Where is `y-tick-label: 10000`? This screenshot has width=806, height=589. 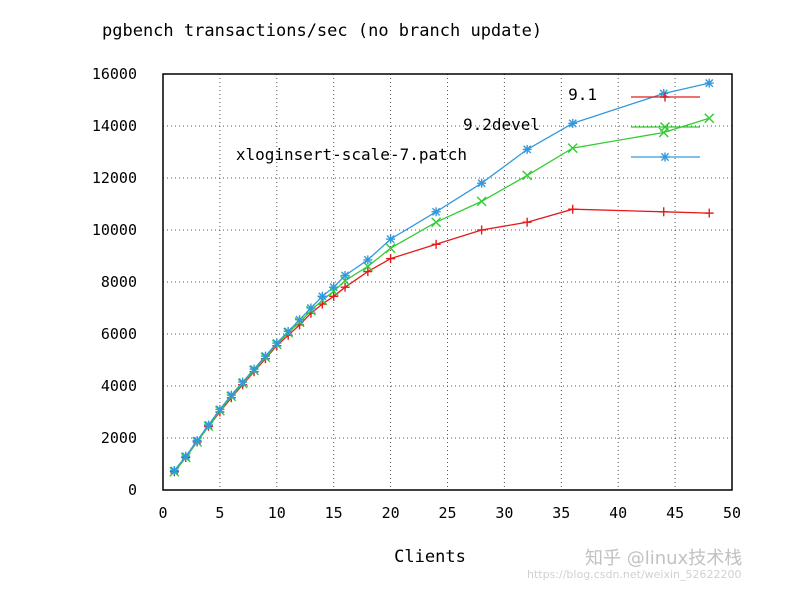
y-tick-label: 10000 is located at coordinates (114, 230).